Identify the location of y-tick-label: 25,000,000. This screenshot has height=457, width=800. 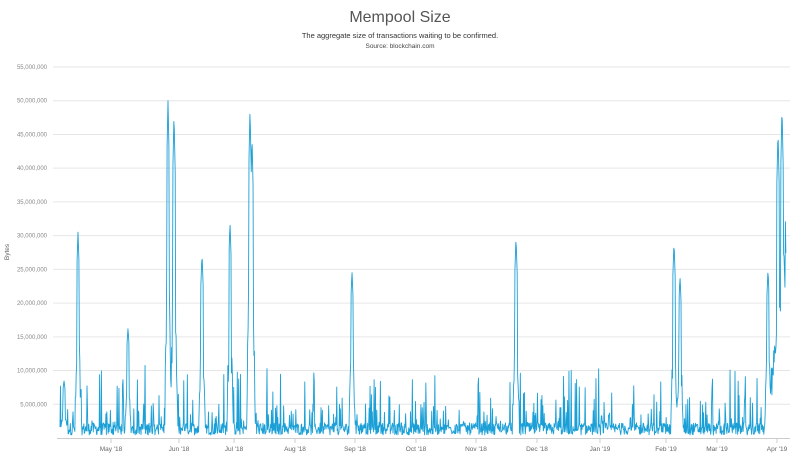
(32, 270).